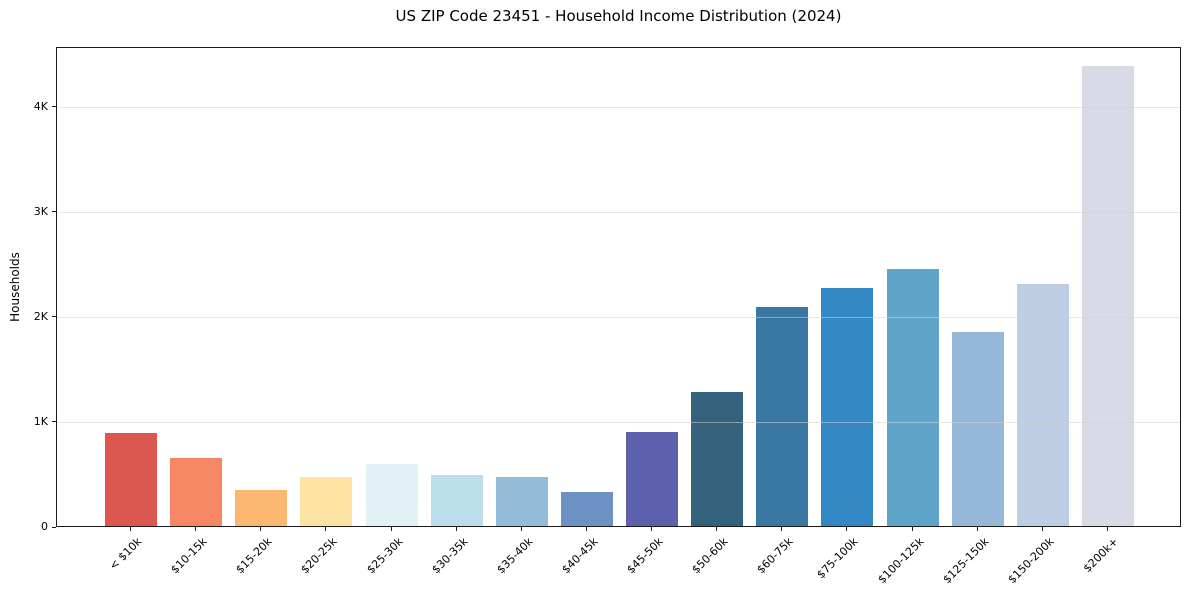  Describe the element at coordinates (125, 554) in the screenshot. I see `x-tick-label: < $10k` at that location.